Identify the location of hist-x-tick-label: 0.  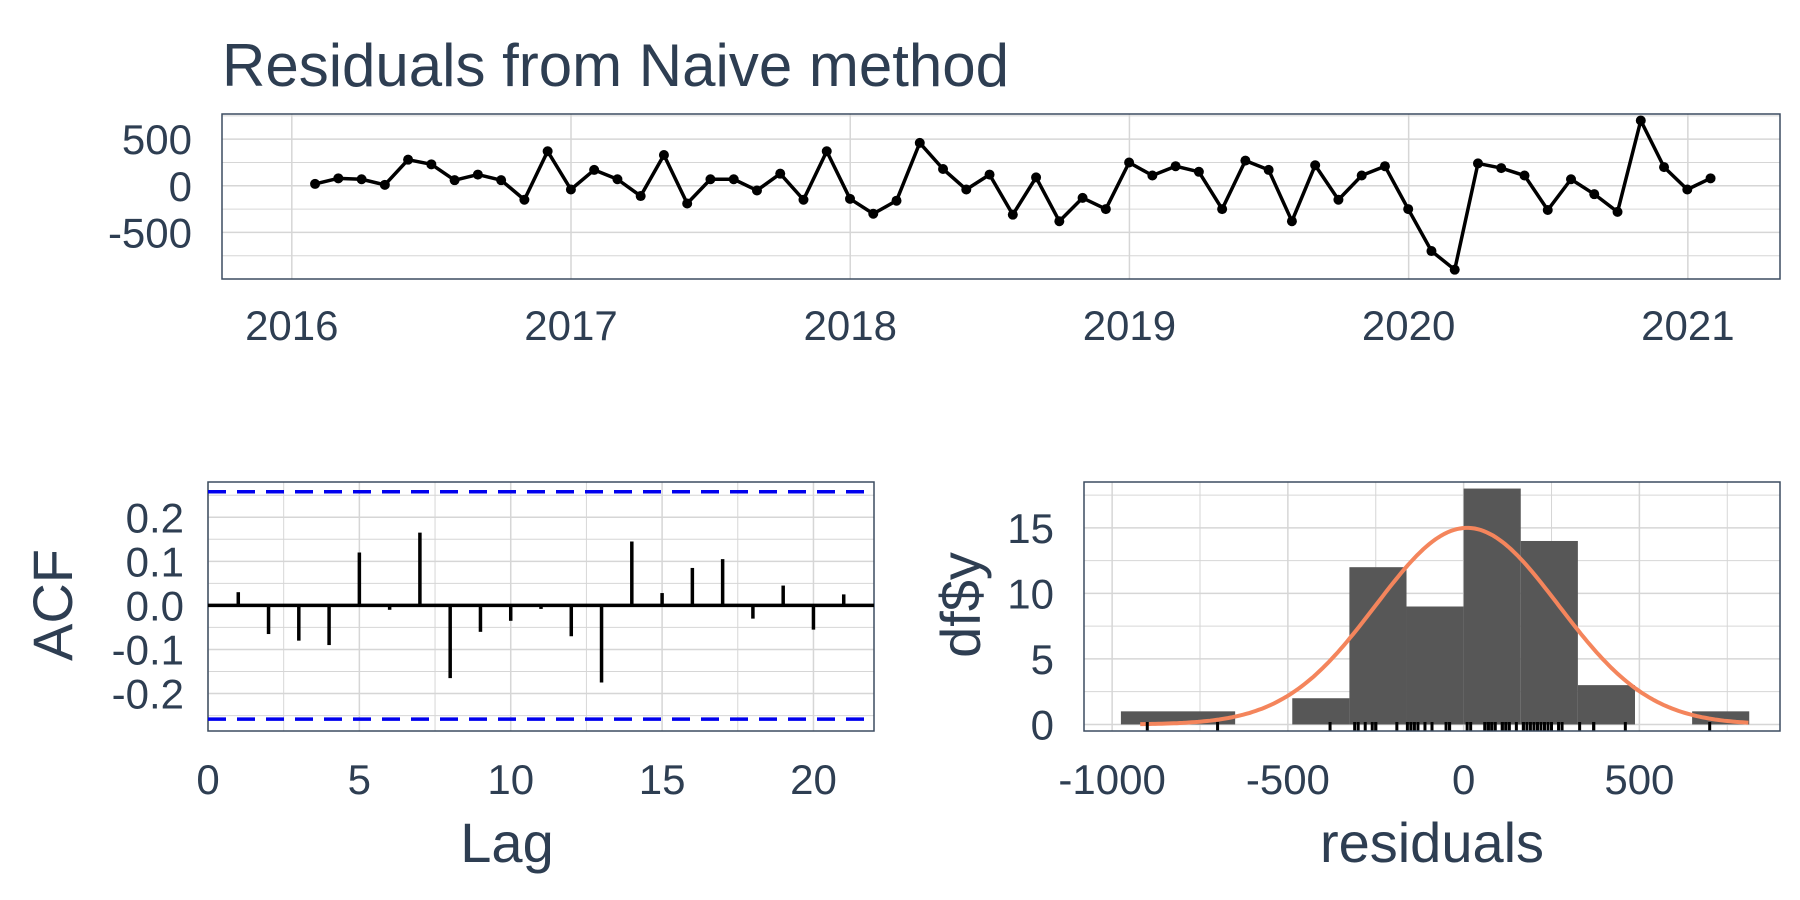
(1463, 779).